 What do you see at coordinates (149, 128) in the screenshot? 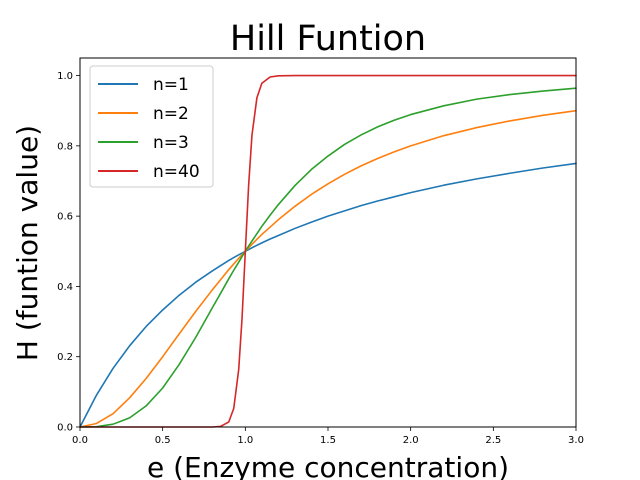
I see `legend-entries: n=1 n=2 n=3 n=40` at bounding box center [149, 128].